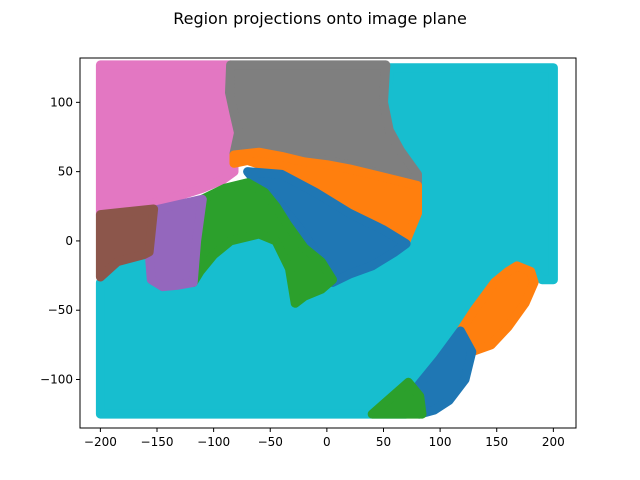  I want to click on x-tick-label: −200, so click(100, 442).